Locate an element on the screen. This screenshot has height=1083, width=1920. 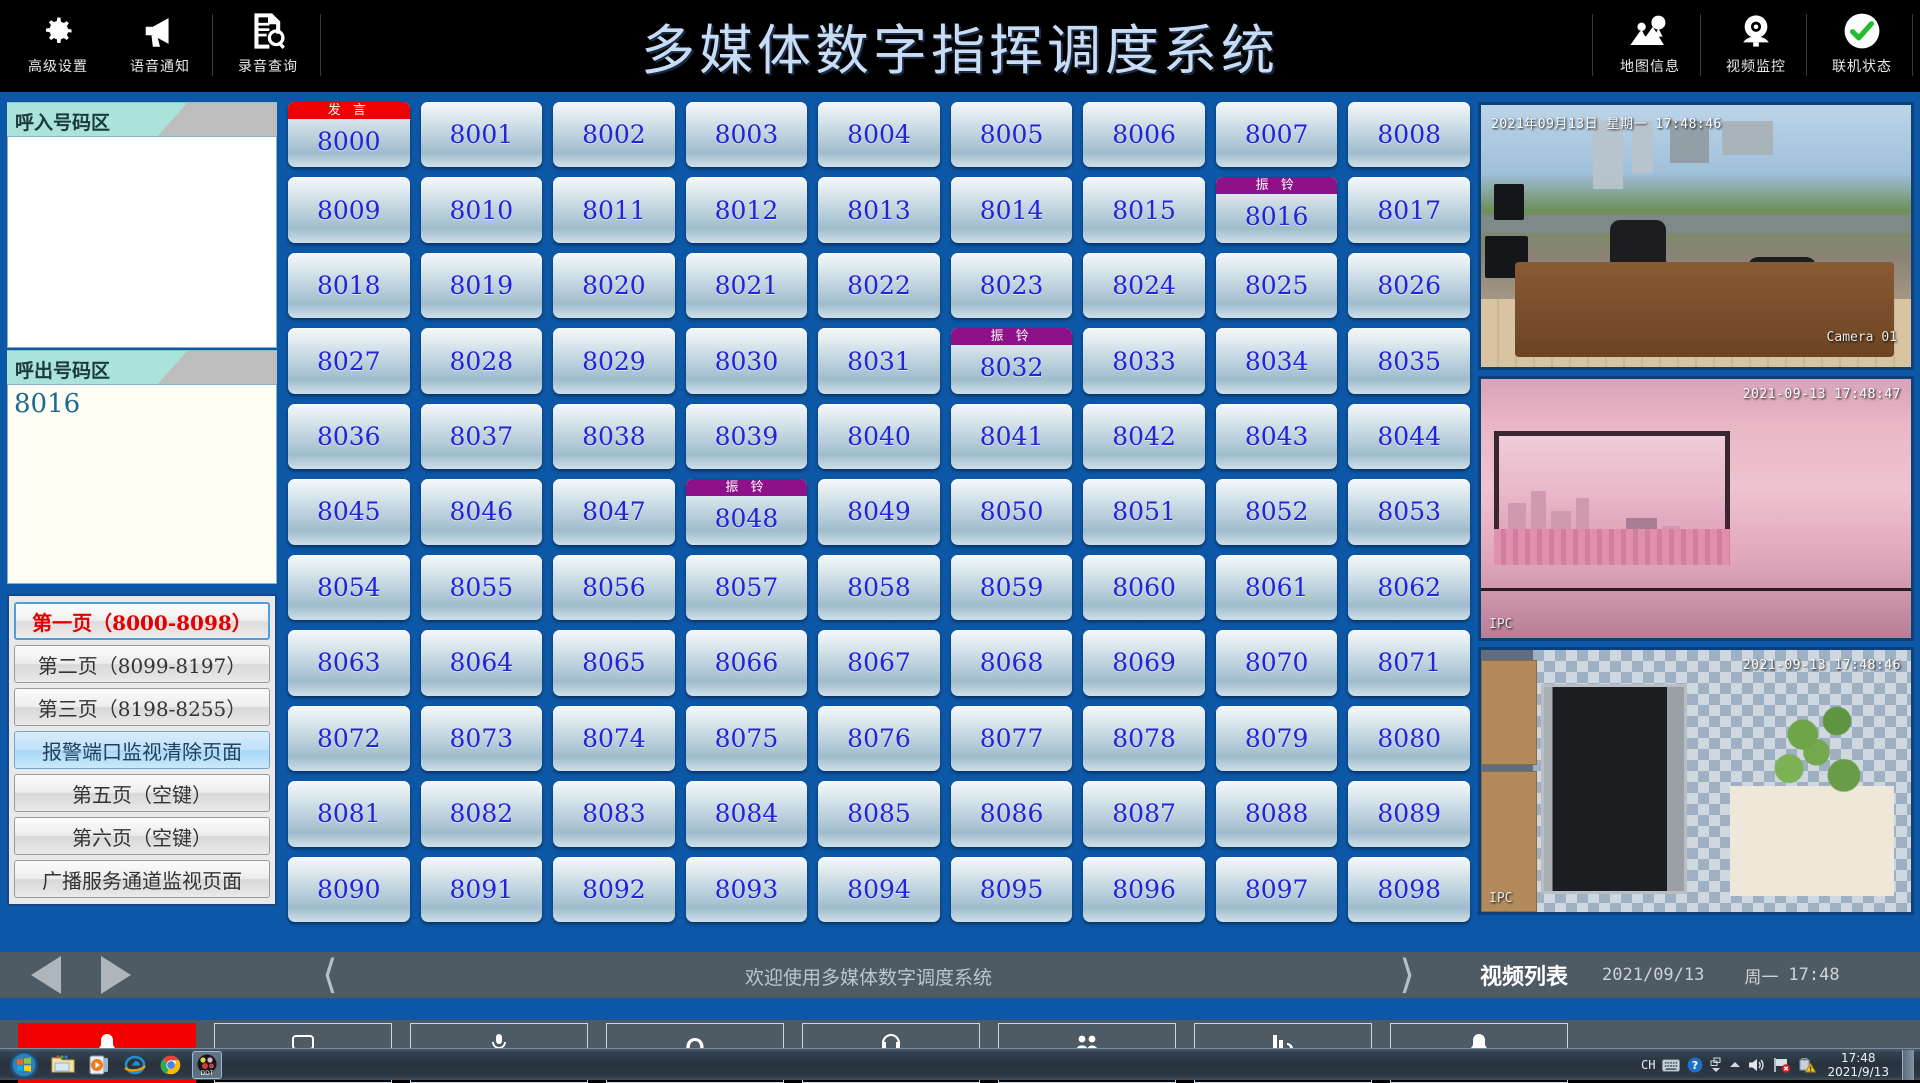
extension-button-8073: 8073 is located at coordinates (481, 738).